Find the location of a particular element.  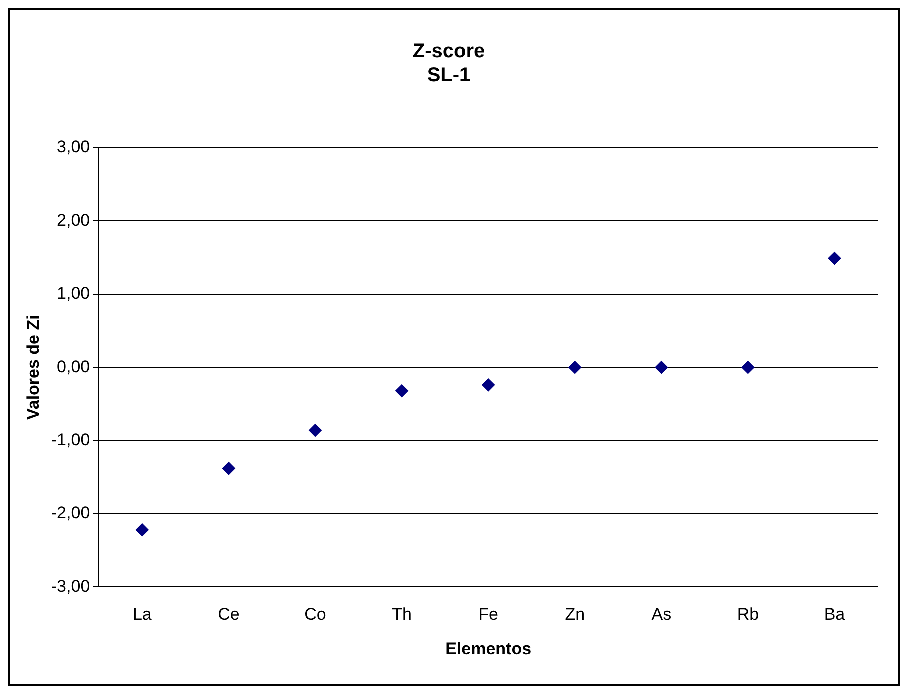

x-tick-label: Ce is located at coordinates (229, 614).